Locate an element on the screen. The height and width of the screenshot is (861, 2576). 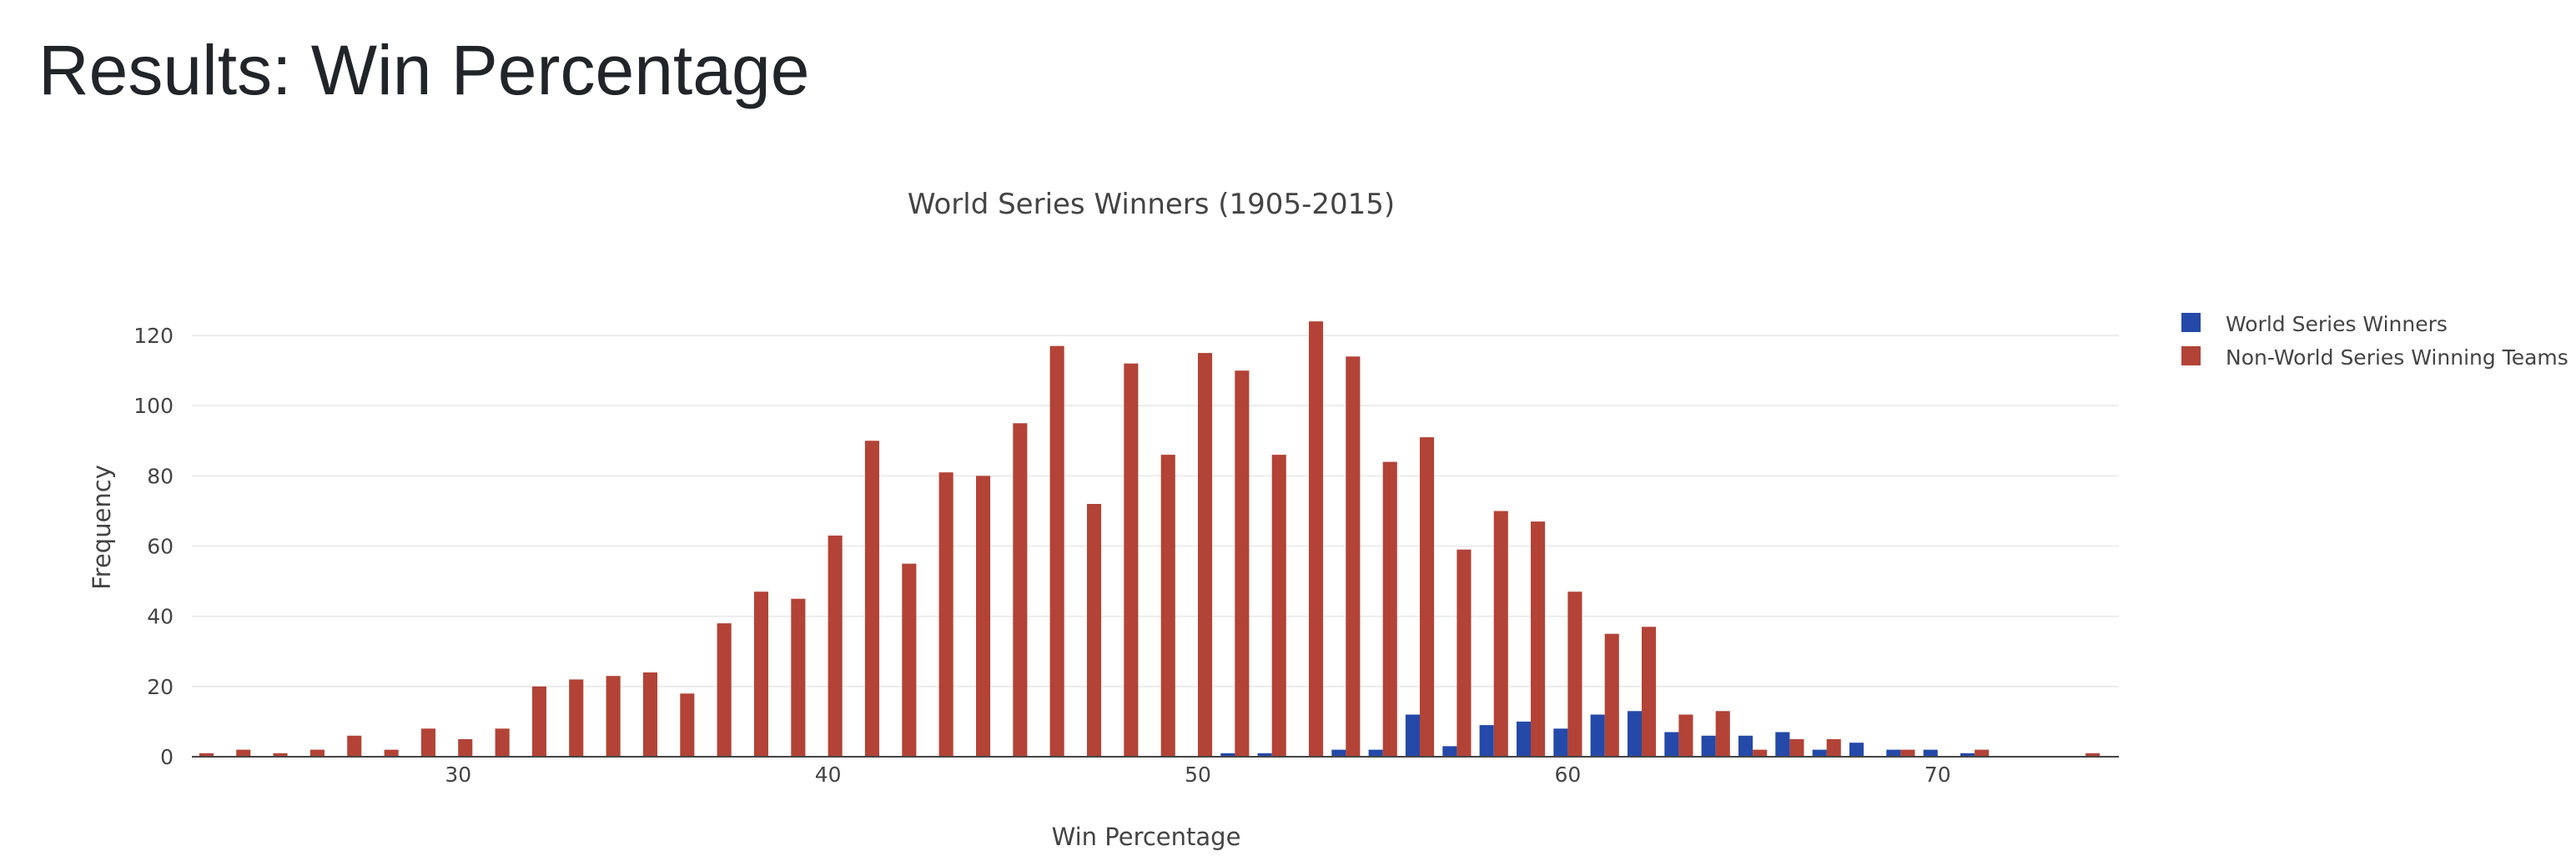
x-tick-label: 40 is located at coordinates (828, 775).